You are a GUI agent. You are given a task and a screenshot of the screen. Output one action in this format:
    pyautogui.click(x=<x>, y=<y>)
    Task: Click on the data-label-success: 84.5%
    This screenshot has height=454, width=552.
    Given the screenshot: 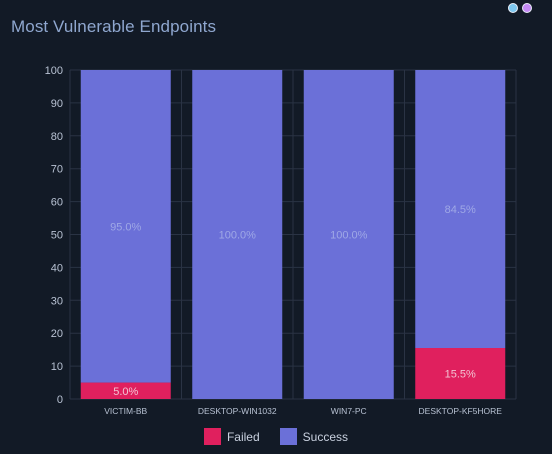 What is the action you would take?
    pyautogui.click(x=460, y=210)
    